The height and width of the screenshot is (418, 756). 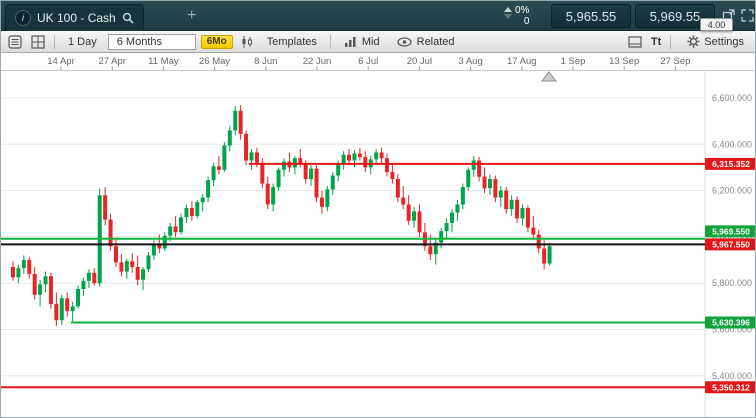 I want to click on date-label: 17 Aug, so click(x=522, y=61).